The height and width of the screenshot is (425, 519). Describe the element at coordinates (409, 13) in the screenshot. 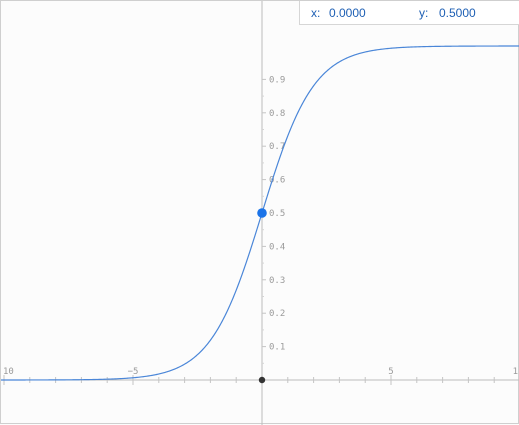

I see `coordinate-readout: x: 0.0000 y: 0.5000` at that location.